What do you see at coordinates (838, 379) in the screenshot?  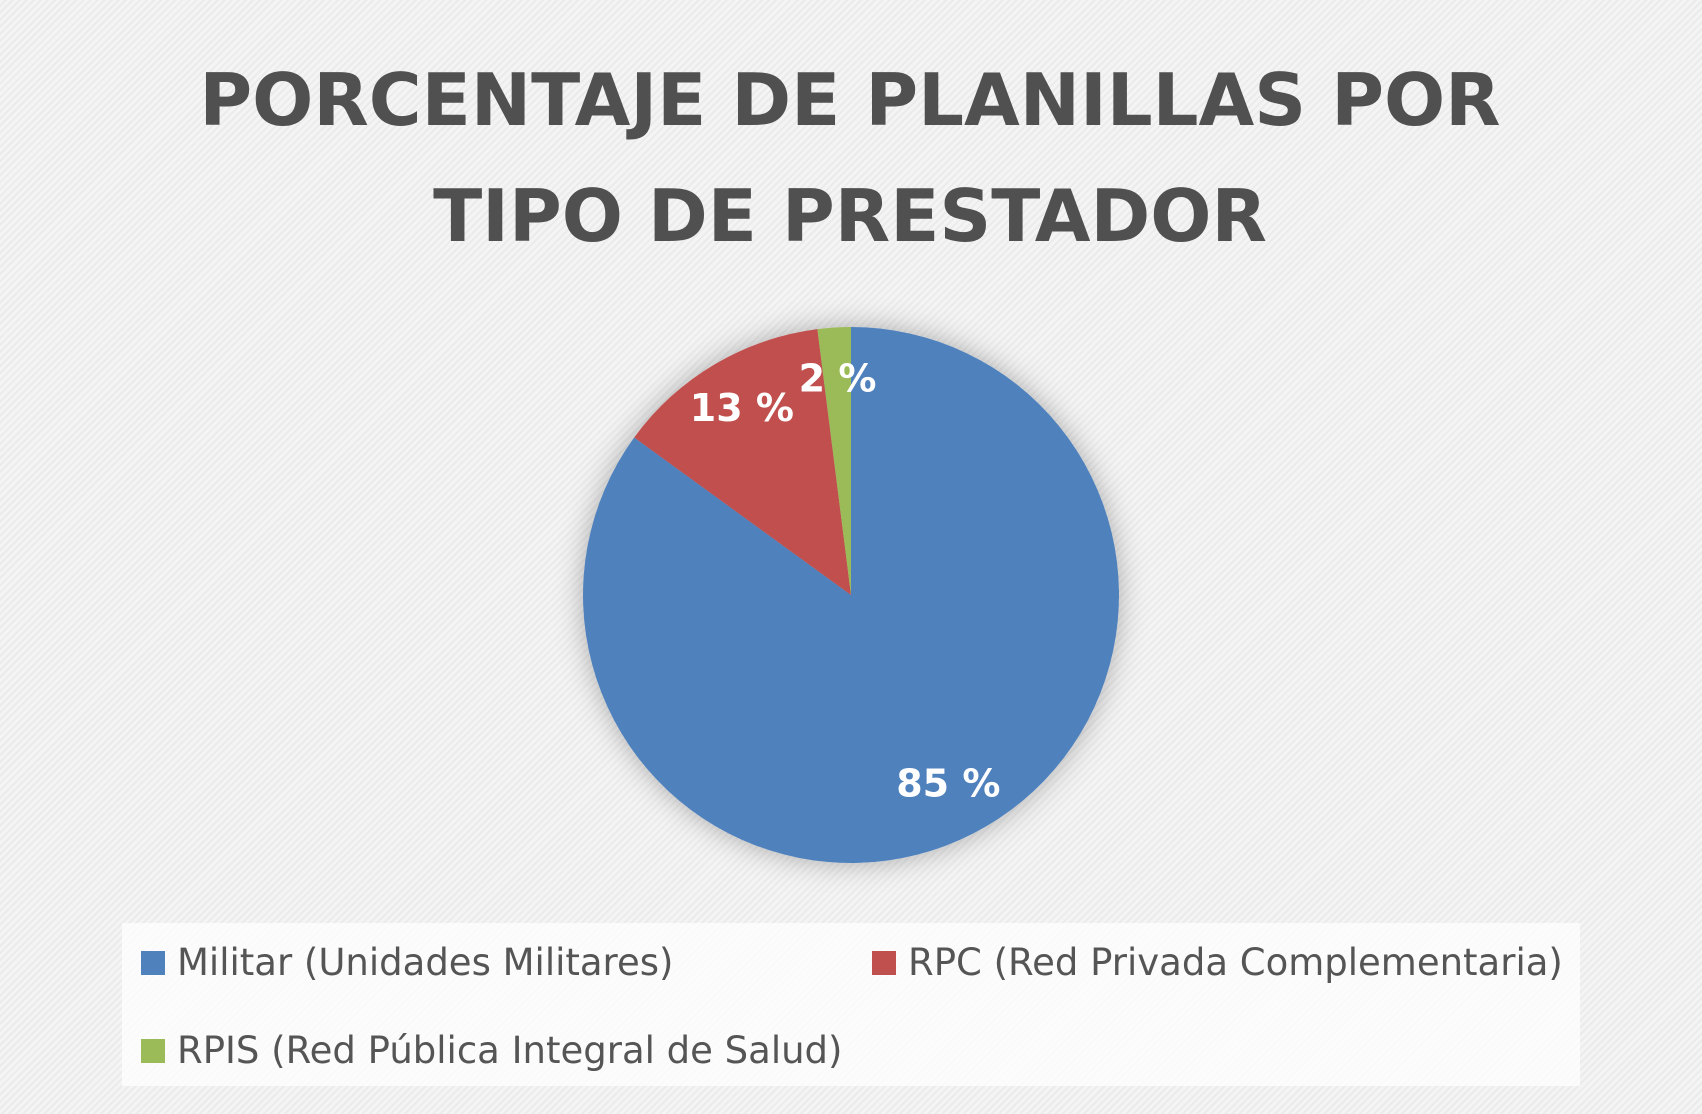 I see `data-label: 2 %` at bounding box center [838, 379].